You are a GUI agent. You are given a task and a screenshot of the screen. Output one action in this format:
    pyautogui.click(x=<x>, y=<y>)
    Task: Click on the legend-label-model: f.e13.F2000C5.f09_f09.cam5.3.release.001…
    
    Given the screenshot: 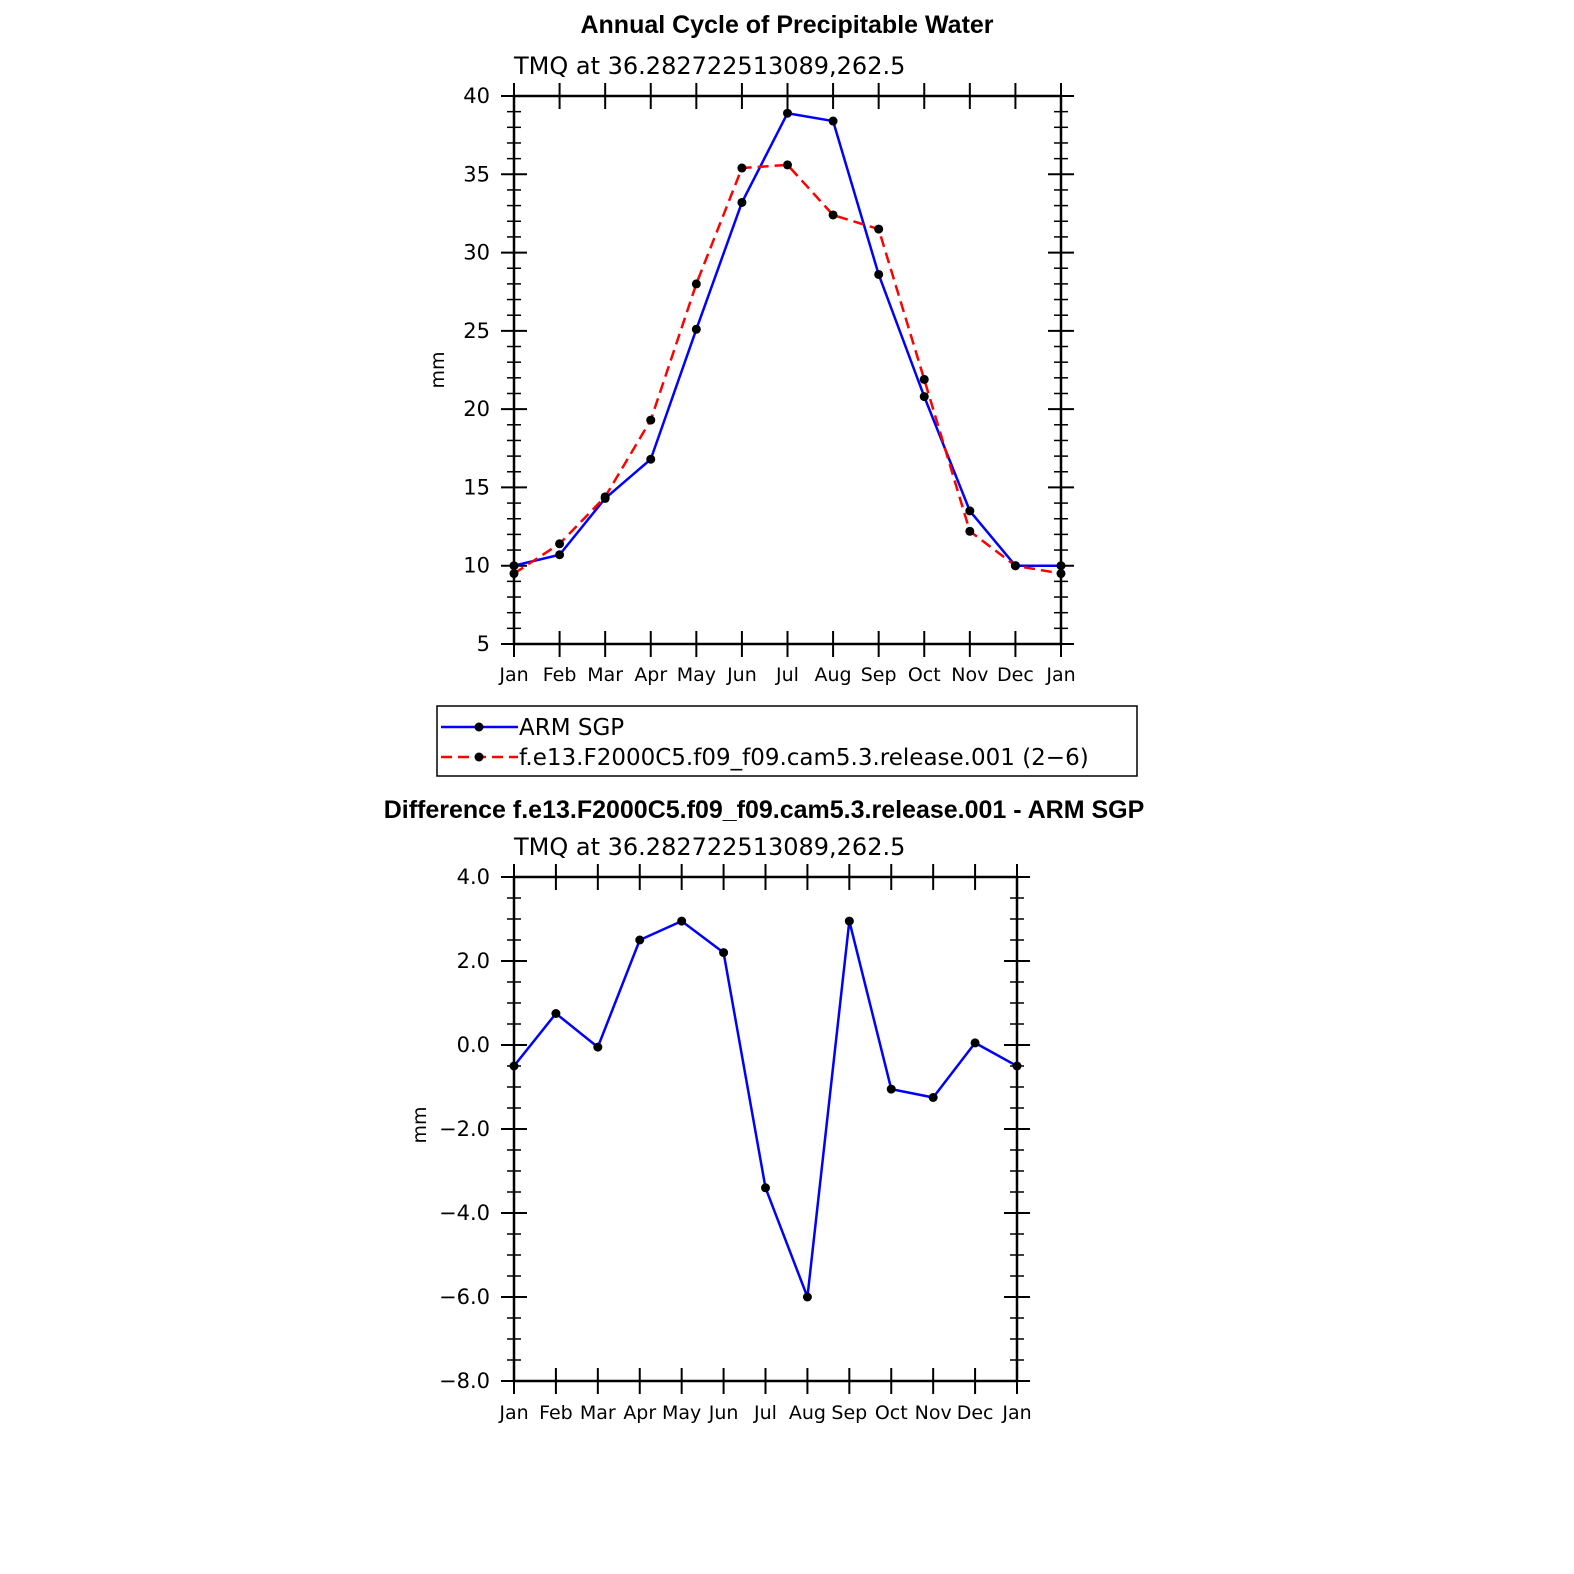 What is the action you would take?
    pyautogui.click(x=804, y=758)
    